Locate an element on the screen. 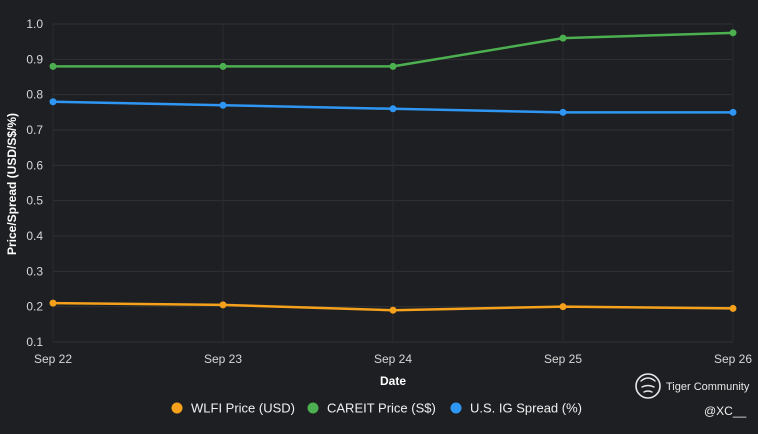  x-axis-title: Date is located at coordinates (393, 381).